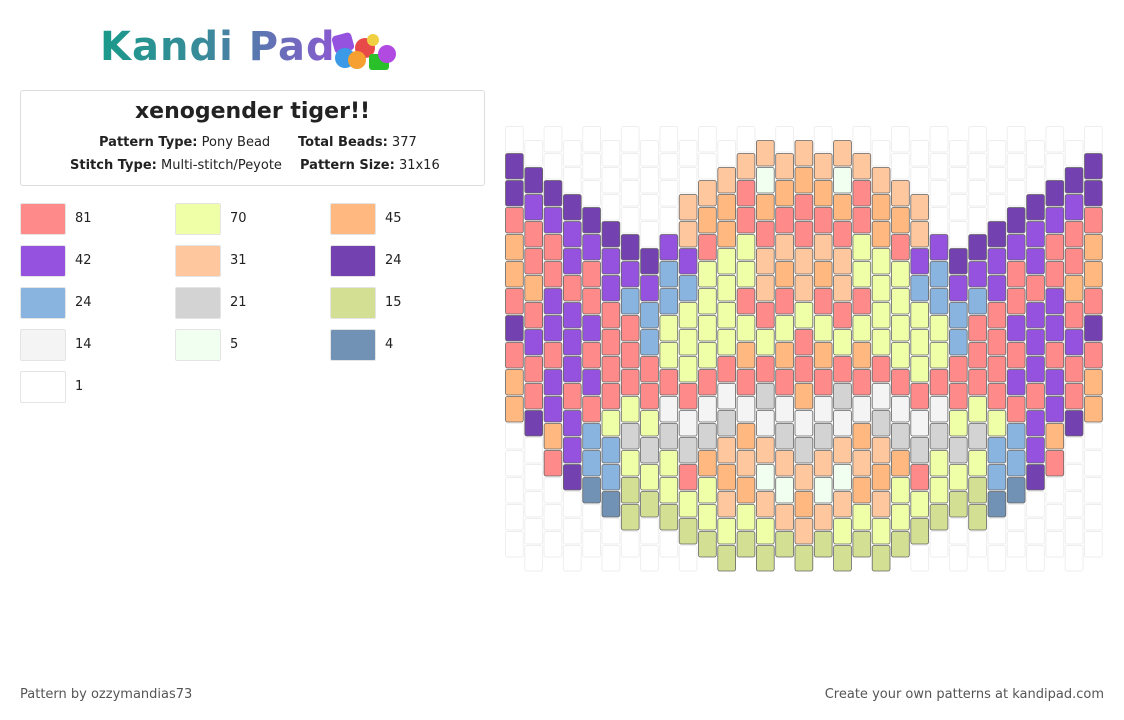  What do you see at coordinates (148, 142) in the screenshot?
I see `label: Pattern Type:` at bounding box center [148, 142].